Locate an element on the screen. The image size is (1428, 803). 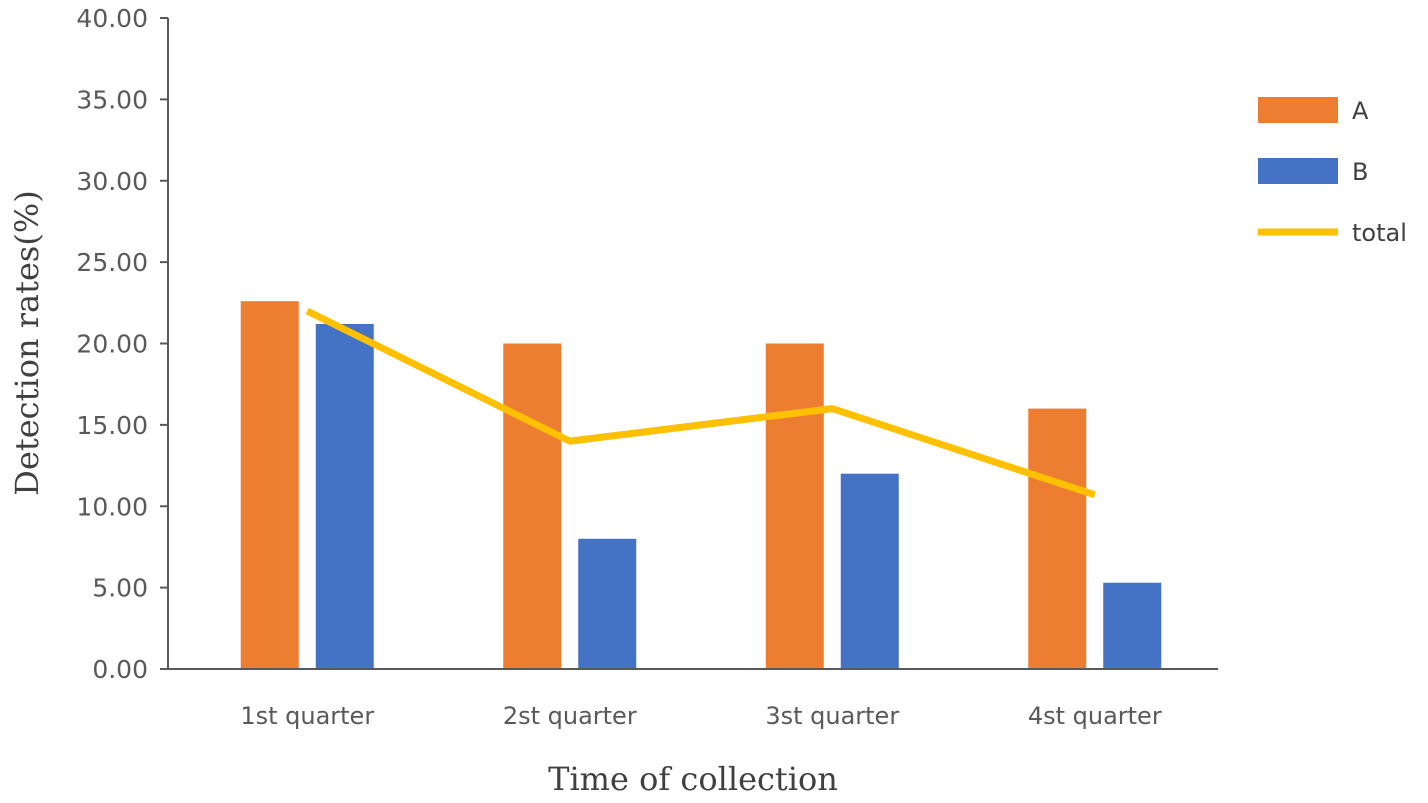
legend-swatch-a is located at coordinates (1298, 110).